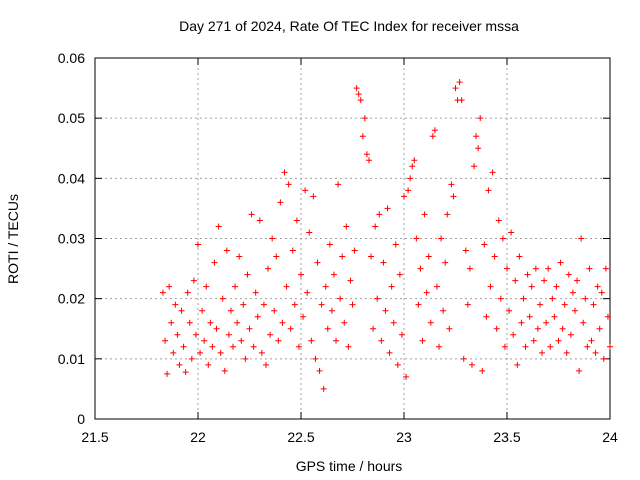 The image size is (640, 480). I want to click on y-axis-label: ROTI / TECUs, so click(13, 239).